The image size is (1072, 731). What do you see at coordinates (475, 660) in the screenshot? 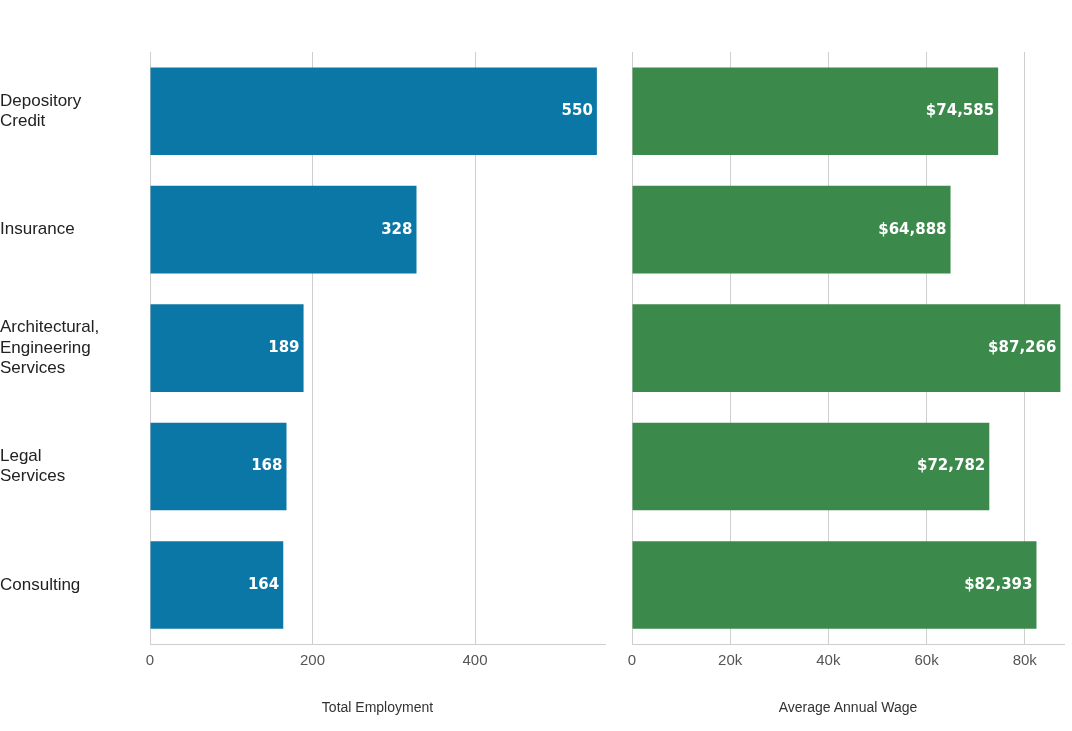
I see `x-tick-label: 400` at bounding box center [475, 660].